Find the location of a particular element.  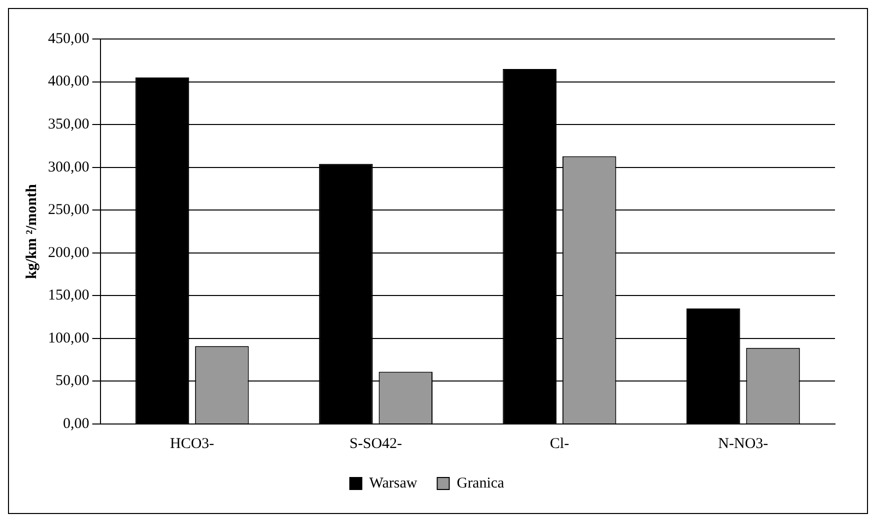

x-tick-label: N-NO3- is located at coordinates (743, 444).